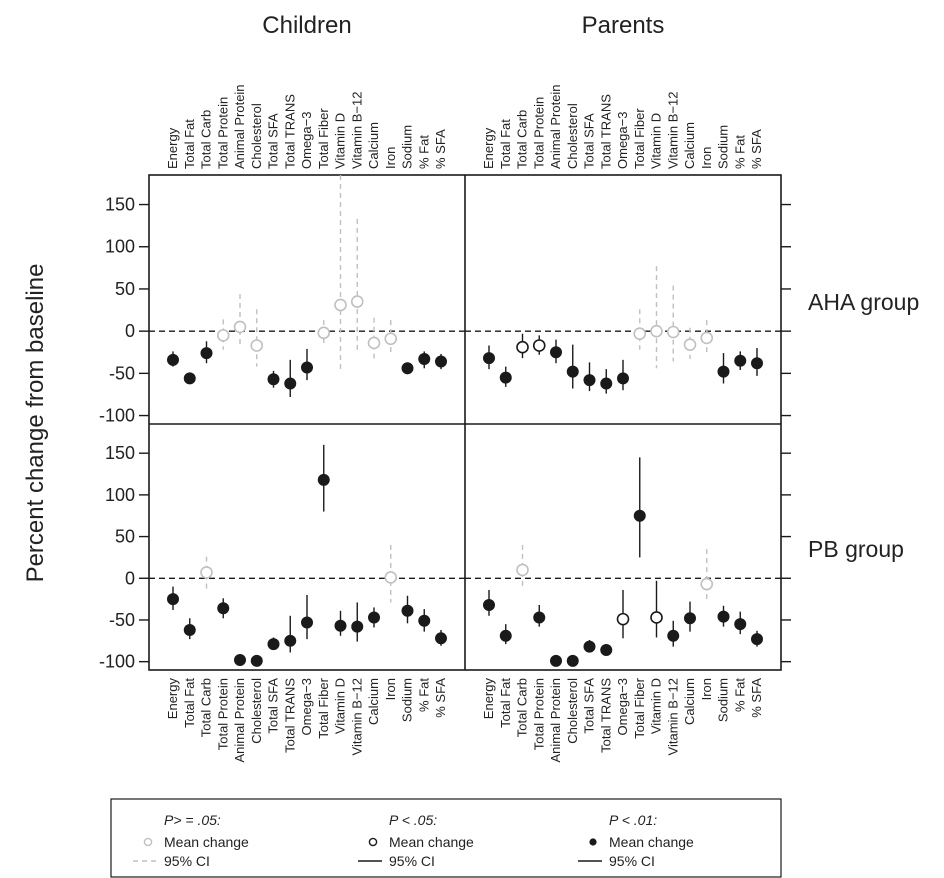  Describe the element at coordinates (689, 145) in the screenshot. I see `category-label-top: Calcium` at that location.